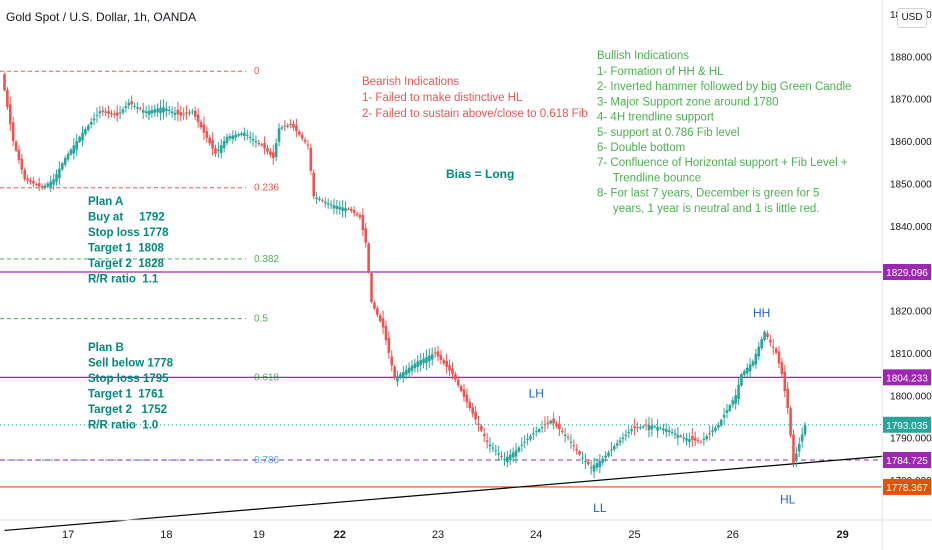  I want to click on plan-a-line: R/R ratio 1.1, so click(123, 280).